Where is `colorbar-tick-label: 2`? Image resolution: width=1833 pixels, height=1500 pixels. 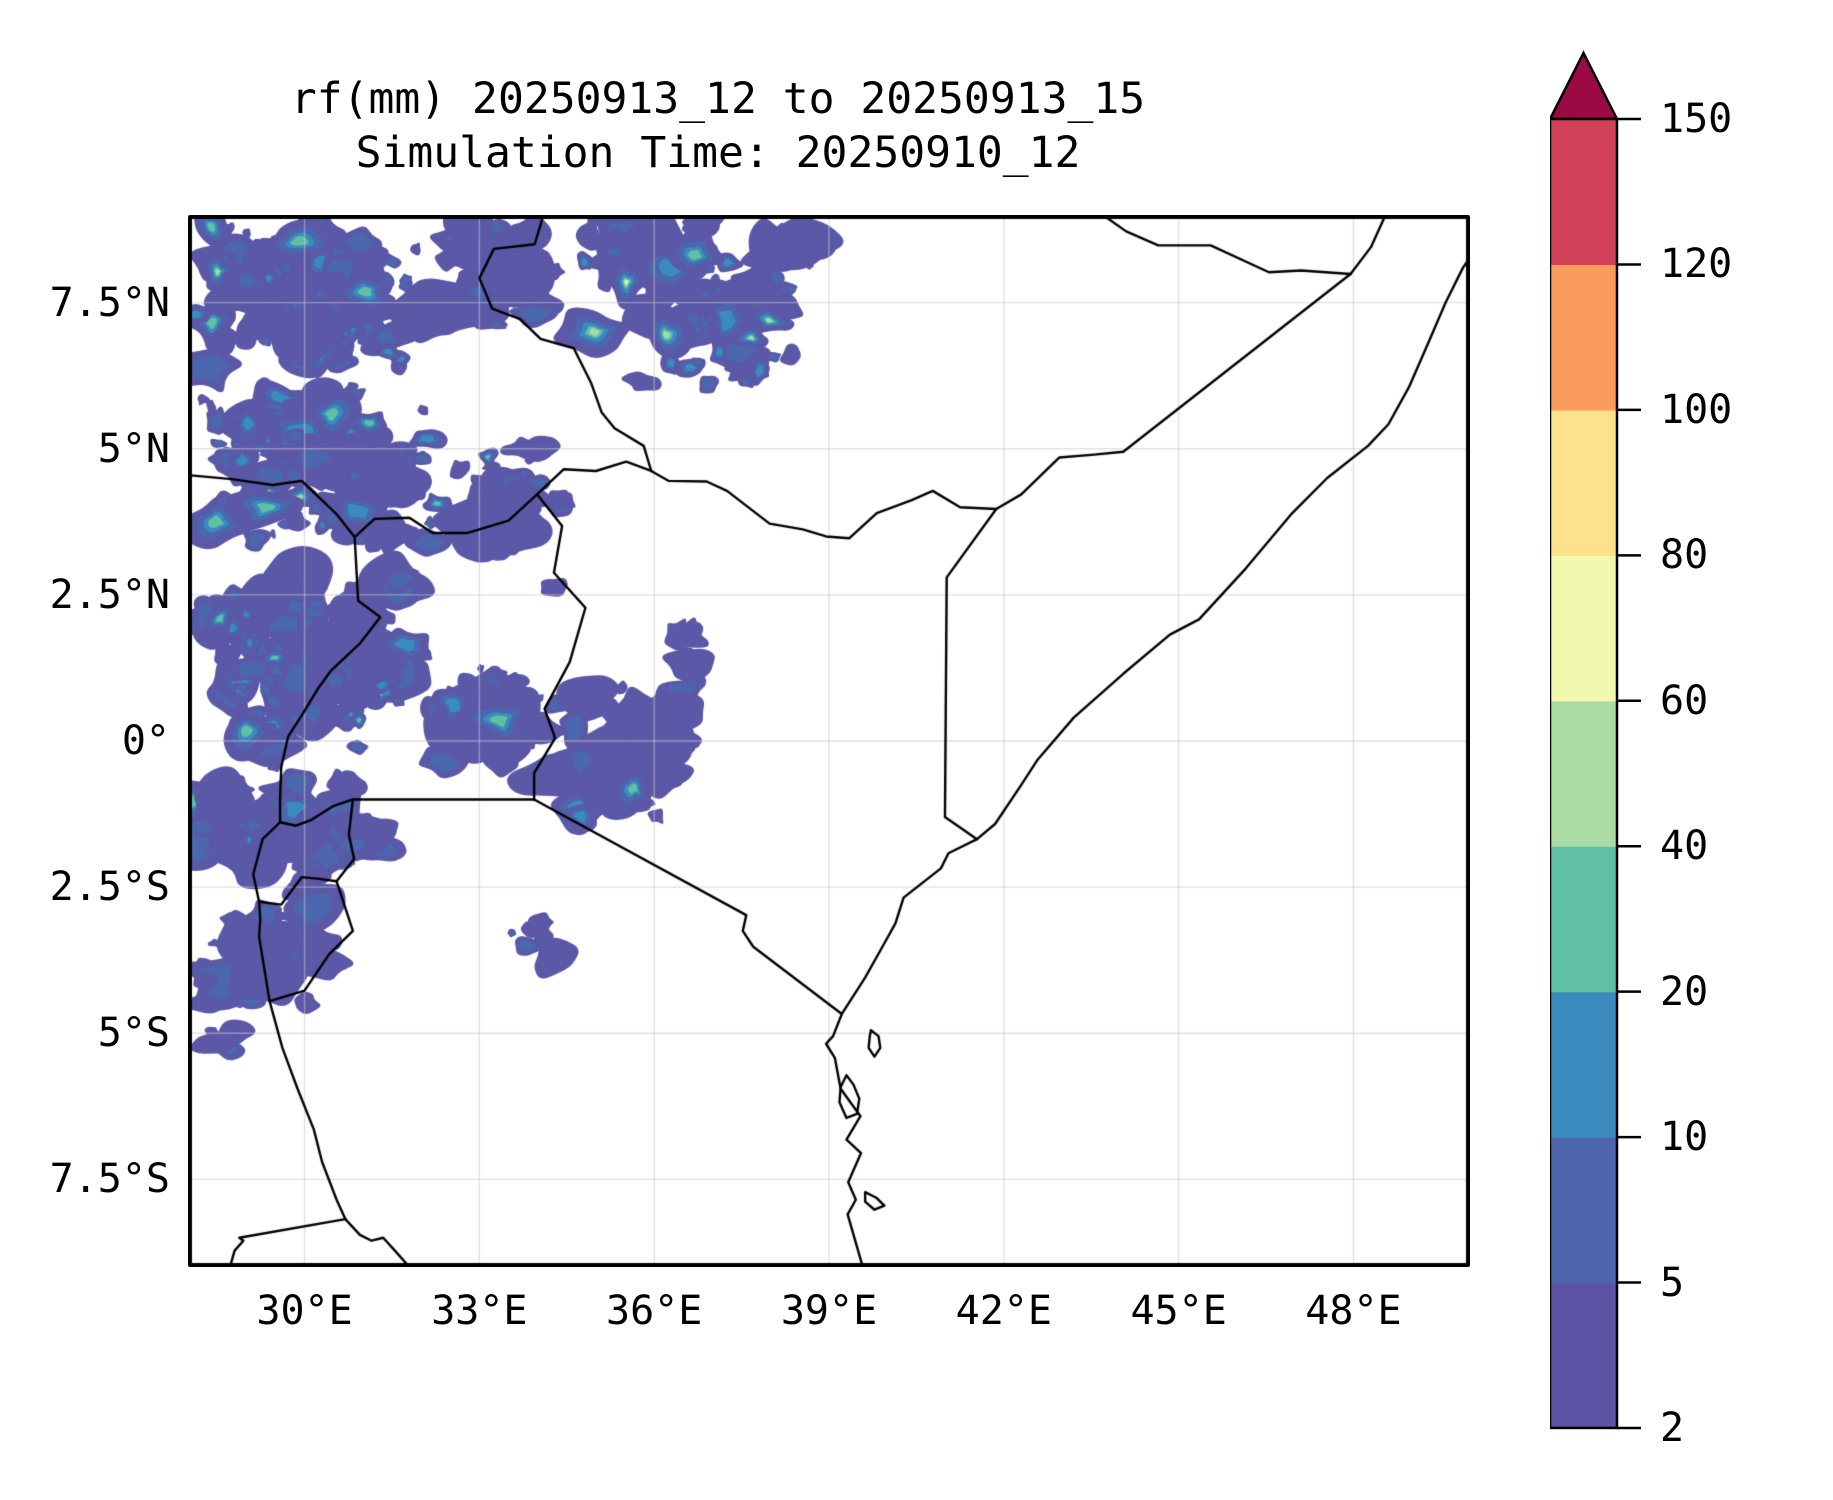 colorbar-tick-label: 2 is located at coordinates (1672, 1427).